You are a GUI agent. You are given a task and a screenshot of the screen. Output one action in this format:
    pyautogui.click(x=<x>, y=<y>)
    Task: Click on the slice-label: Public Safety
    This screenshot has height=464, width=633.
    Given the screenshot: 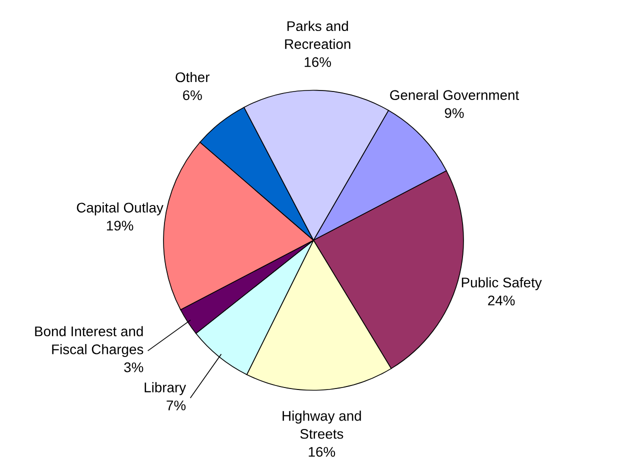 What is the action you would take?
    pyautogui.click(x=502, y=283)
    